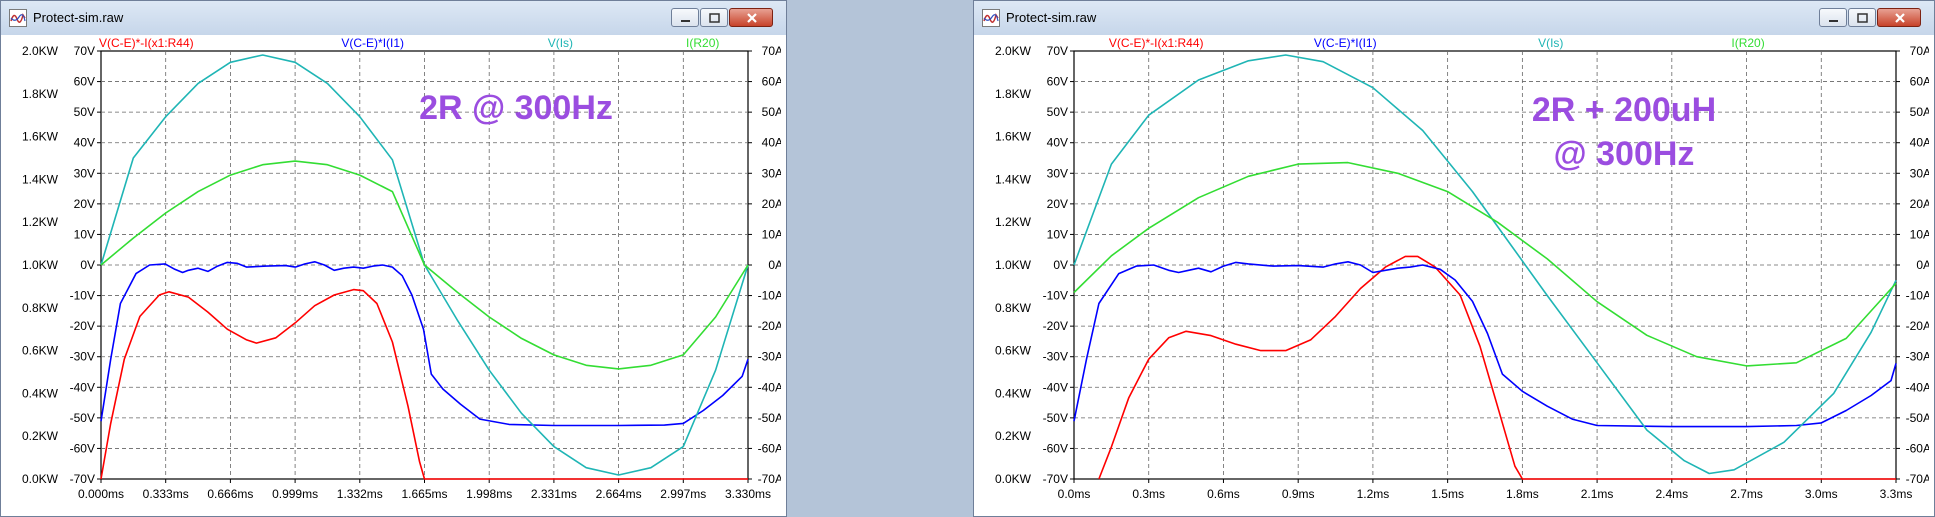  I want to click on x-tick-label: 0.999ms, so click(295, 494).